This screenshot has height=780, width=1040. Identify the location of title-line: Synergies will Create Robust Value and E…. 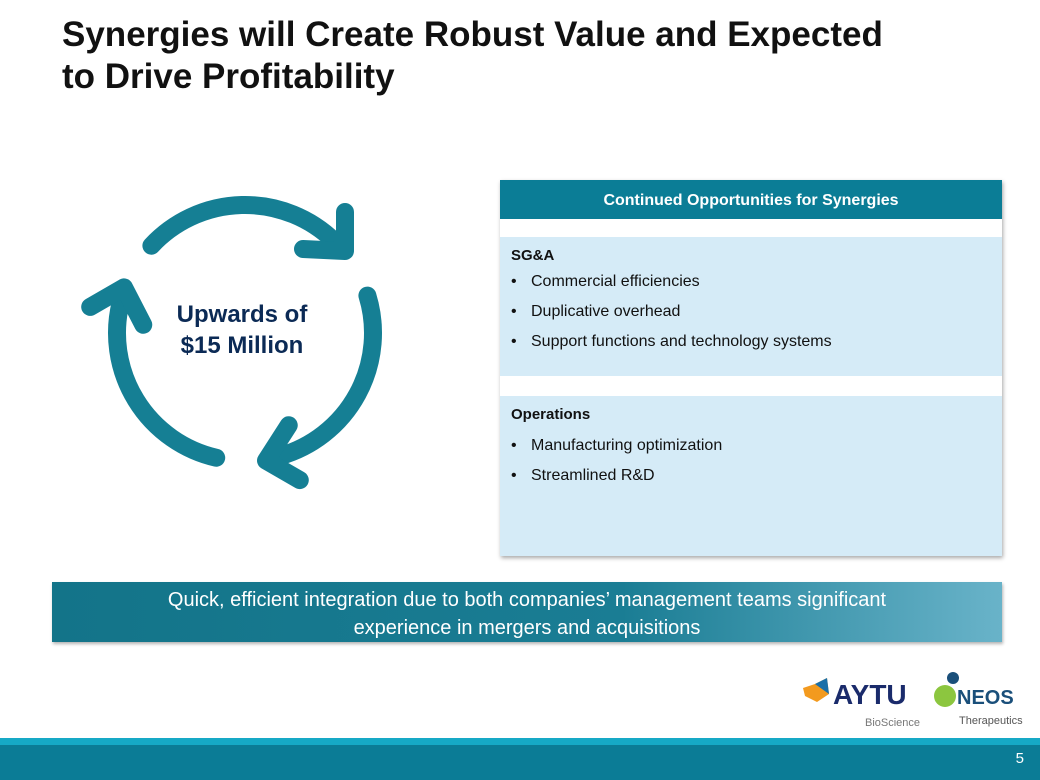
(472, 34).